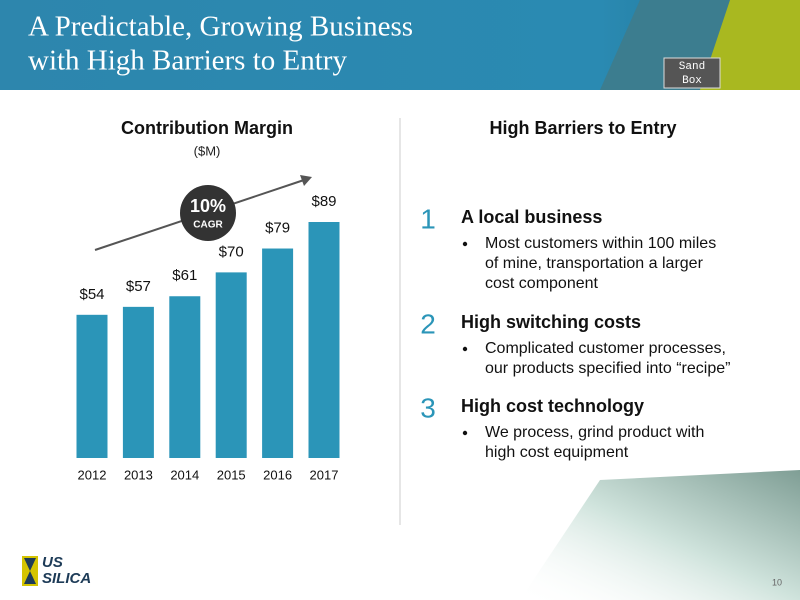 Image resolution: width=800 pixels, height=600 pixels. What do you see at coordinates (66, 578) in the screenshot?
I see `footer-logo-text: SILICA` at bounding box center [66, 578].